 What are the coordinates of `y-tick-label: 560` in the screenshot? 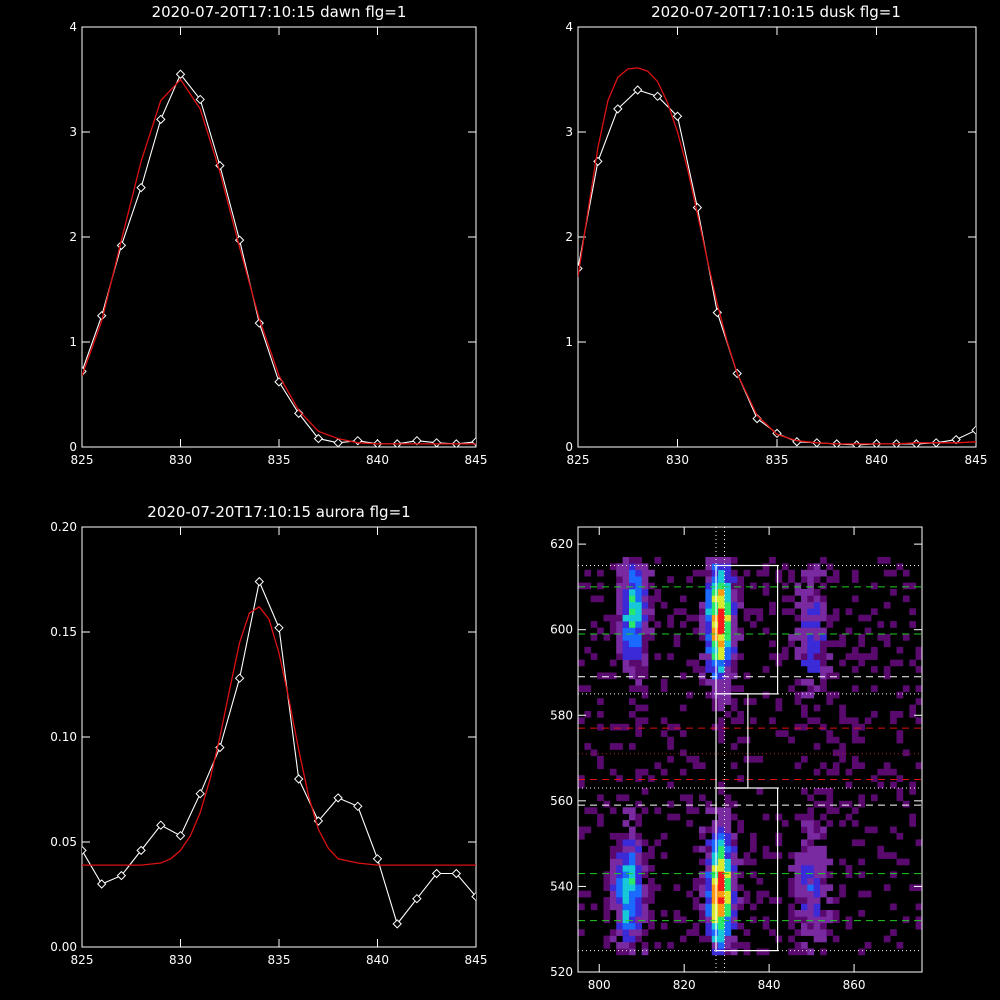 It's located at (561, 801).